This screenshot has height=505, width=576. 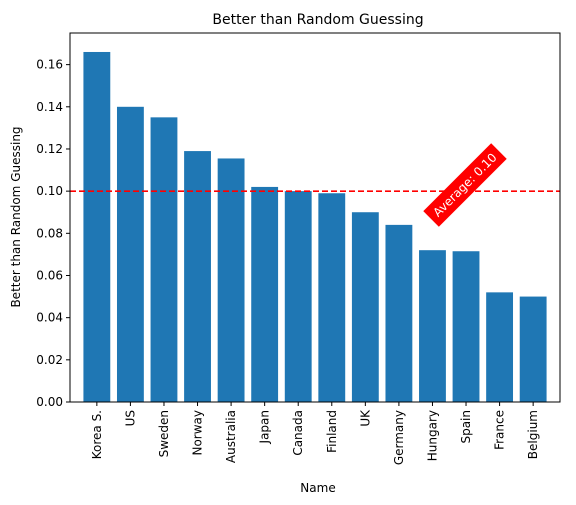 What do you see at coordinates (130, 418) in the screenshot?
I see `x-tick-label: US` at bounding box center [130, 418].